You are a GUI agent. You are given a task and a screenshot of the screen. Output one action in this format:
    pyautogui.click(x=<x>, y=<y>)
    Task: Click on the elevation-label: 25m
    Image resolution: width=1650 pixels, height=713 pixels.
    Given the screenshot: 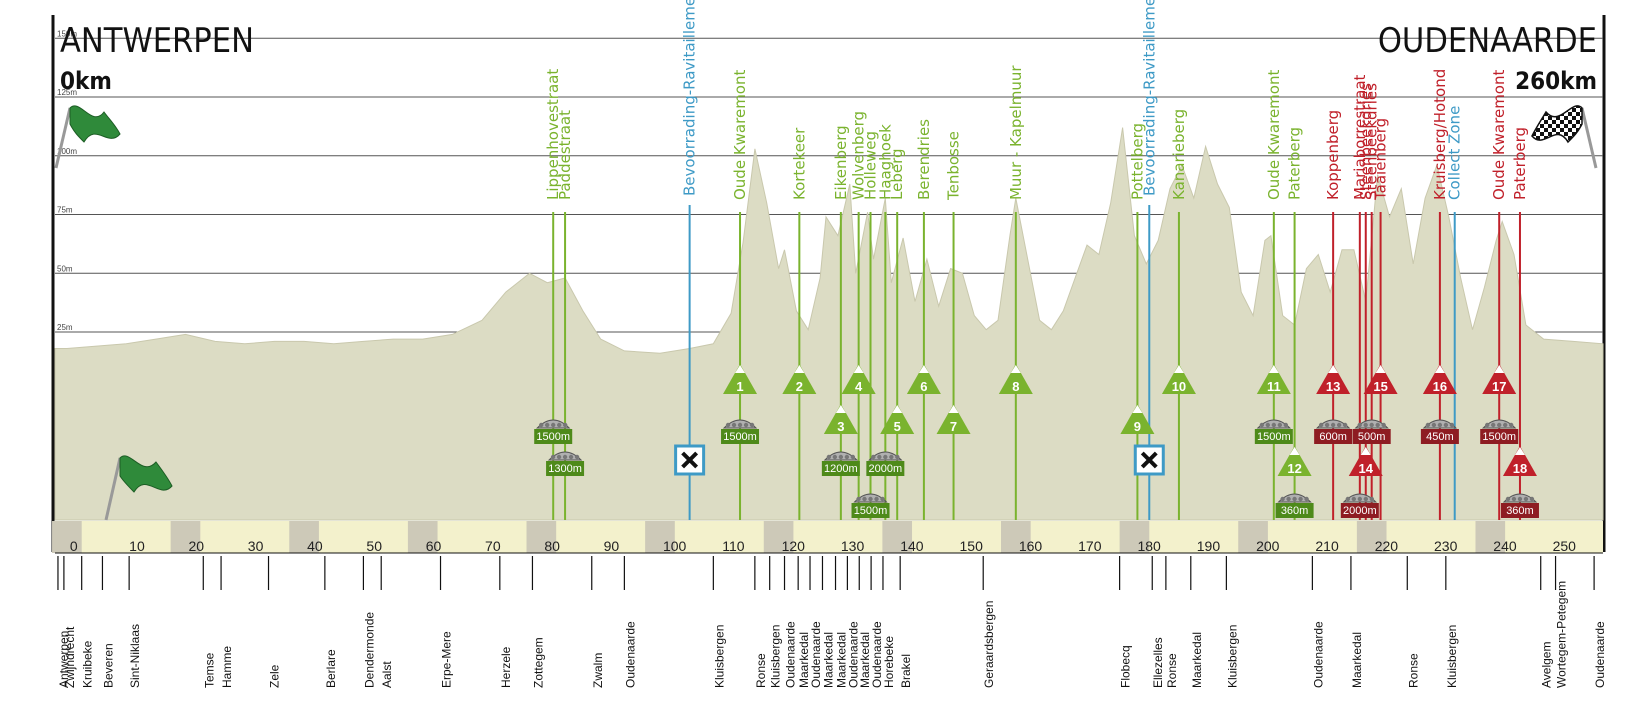 What is the action you would take?
    pyautogui.click(x=65, y=327)
    